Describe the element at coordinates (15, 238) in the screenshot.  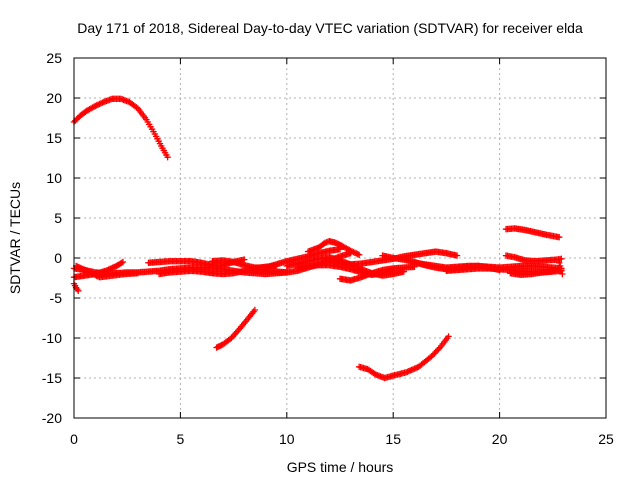
I see `y-axis-label: SDTVAR / TECUs` at that location.